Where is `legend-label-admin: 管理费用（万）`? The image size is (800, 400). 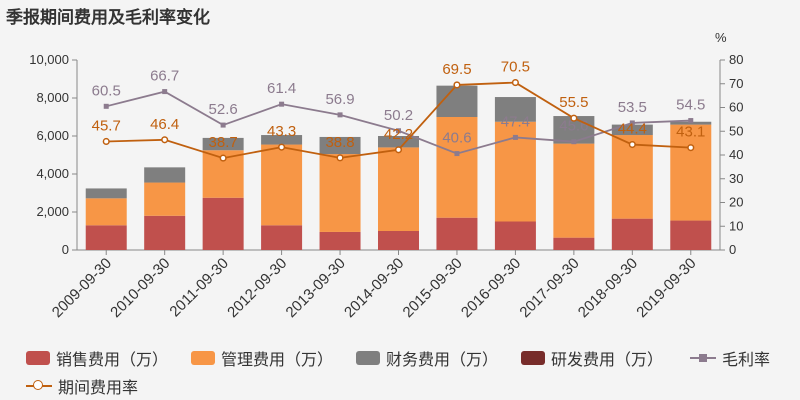 legend-label-admin: 管理费用（万） is located at coordinates (277, 359).